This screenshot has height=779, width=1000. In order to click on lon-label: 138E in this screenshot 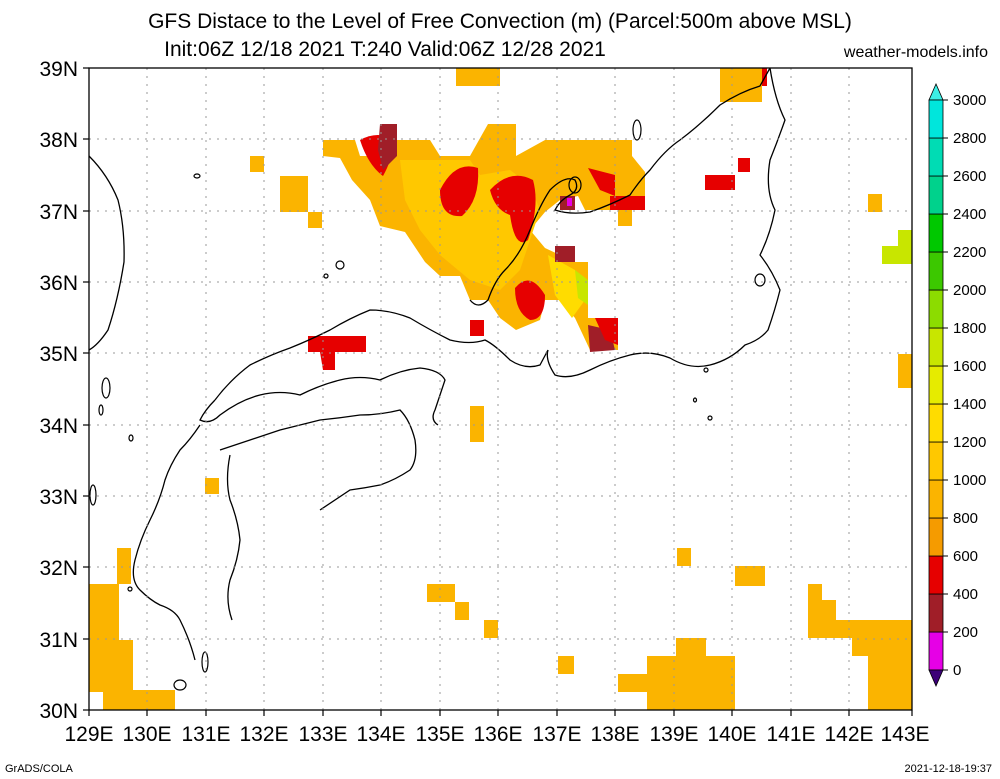, I will do `click(614, 734)`.